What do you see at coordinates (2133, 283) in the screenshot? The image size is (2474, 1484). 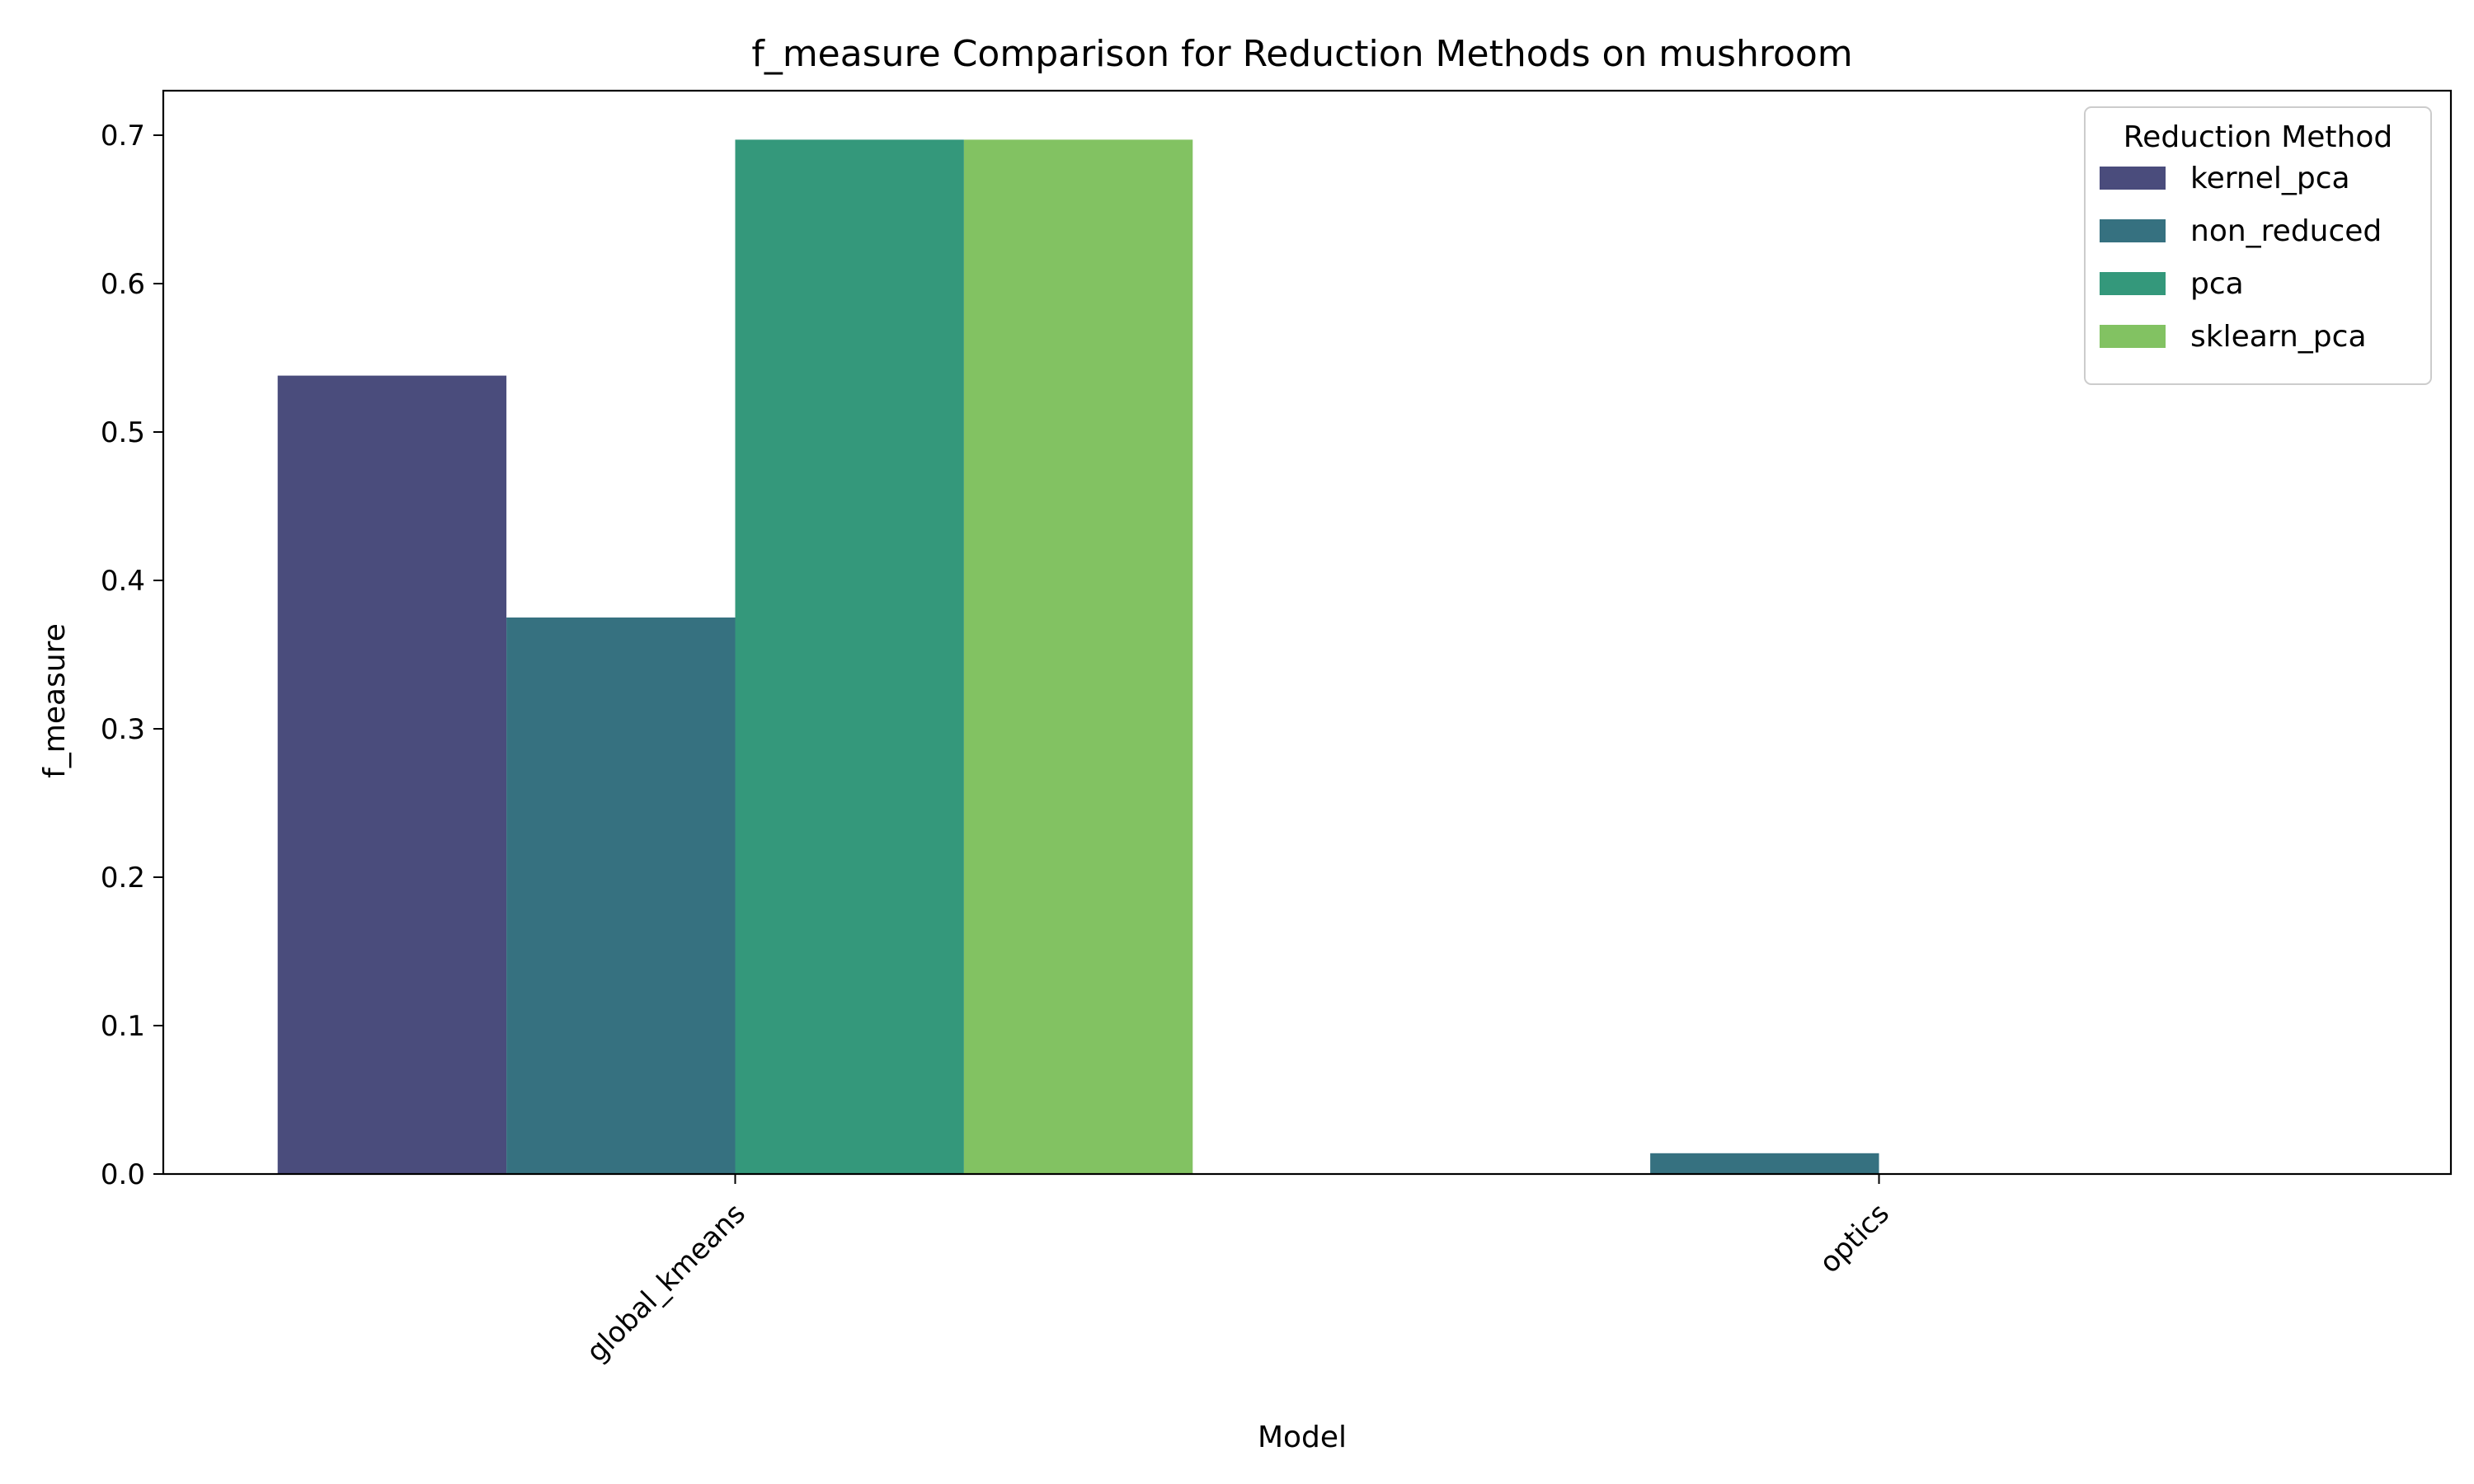 I see `legend-swatch-pca` at bounding box center [2133, 283].